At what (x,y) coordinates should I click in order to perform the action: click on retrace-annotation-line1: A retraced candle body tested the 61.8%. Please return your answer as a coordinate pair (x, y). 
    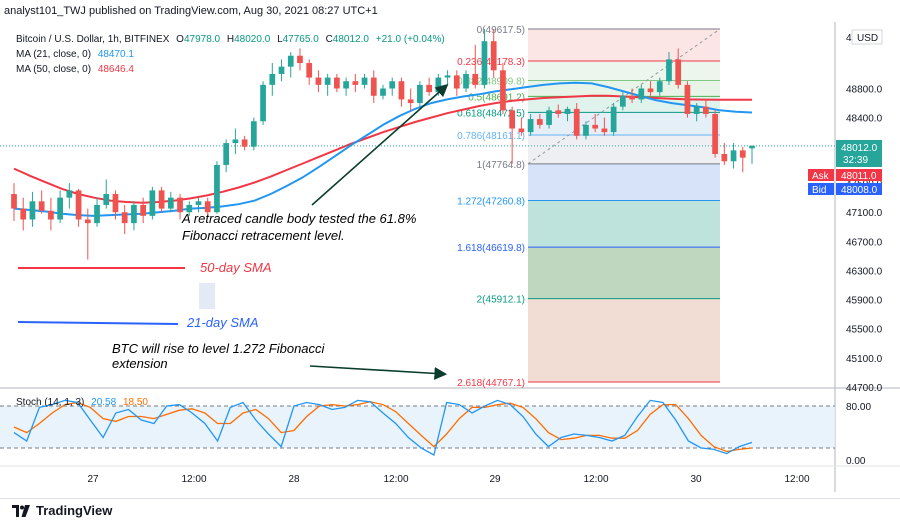
    Looking at the image, I should click on (298, 218).